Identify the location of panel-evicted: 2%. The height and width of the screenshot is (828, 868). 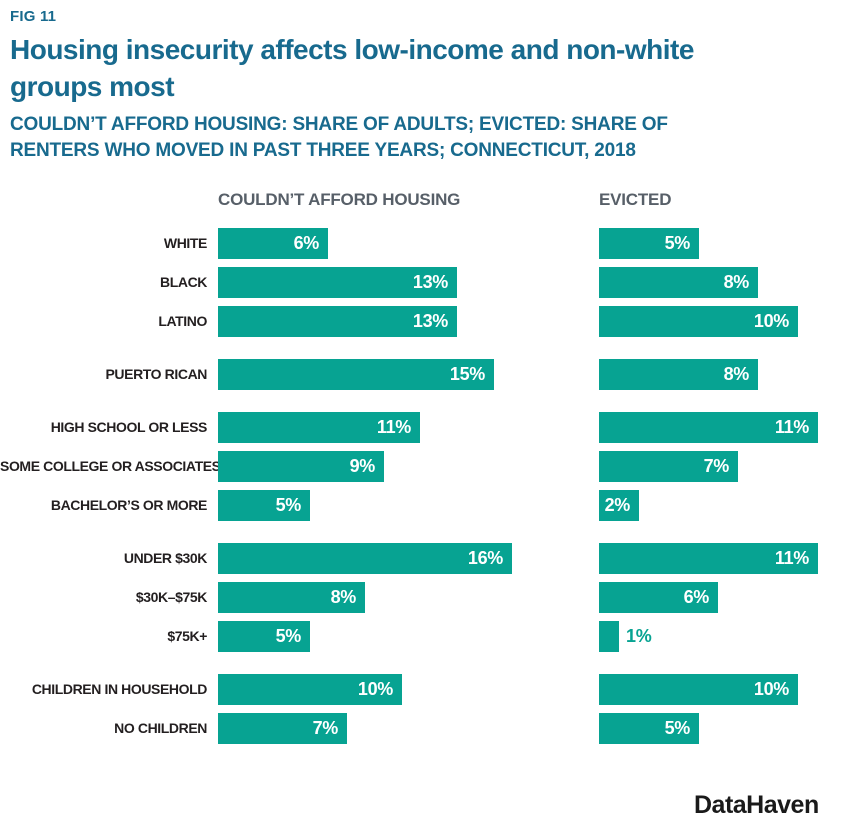
(733, 505).